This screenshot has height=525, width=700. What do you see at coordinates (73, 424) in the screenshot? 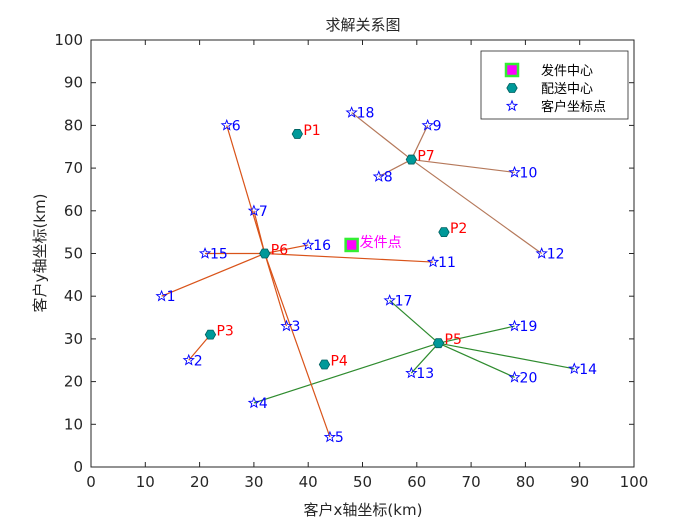
I see `y-tick-label: 10` at bounding box center [73, 424].